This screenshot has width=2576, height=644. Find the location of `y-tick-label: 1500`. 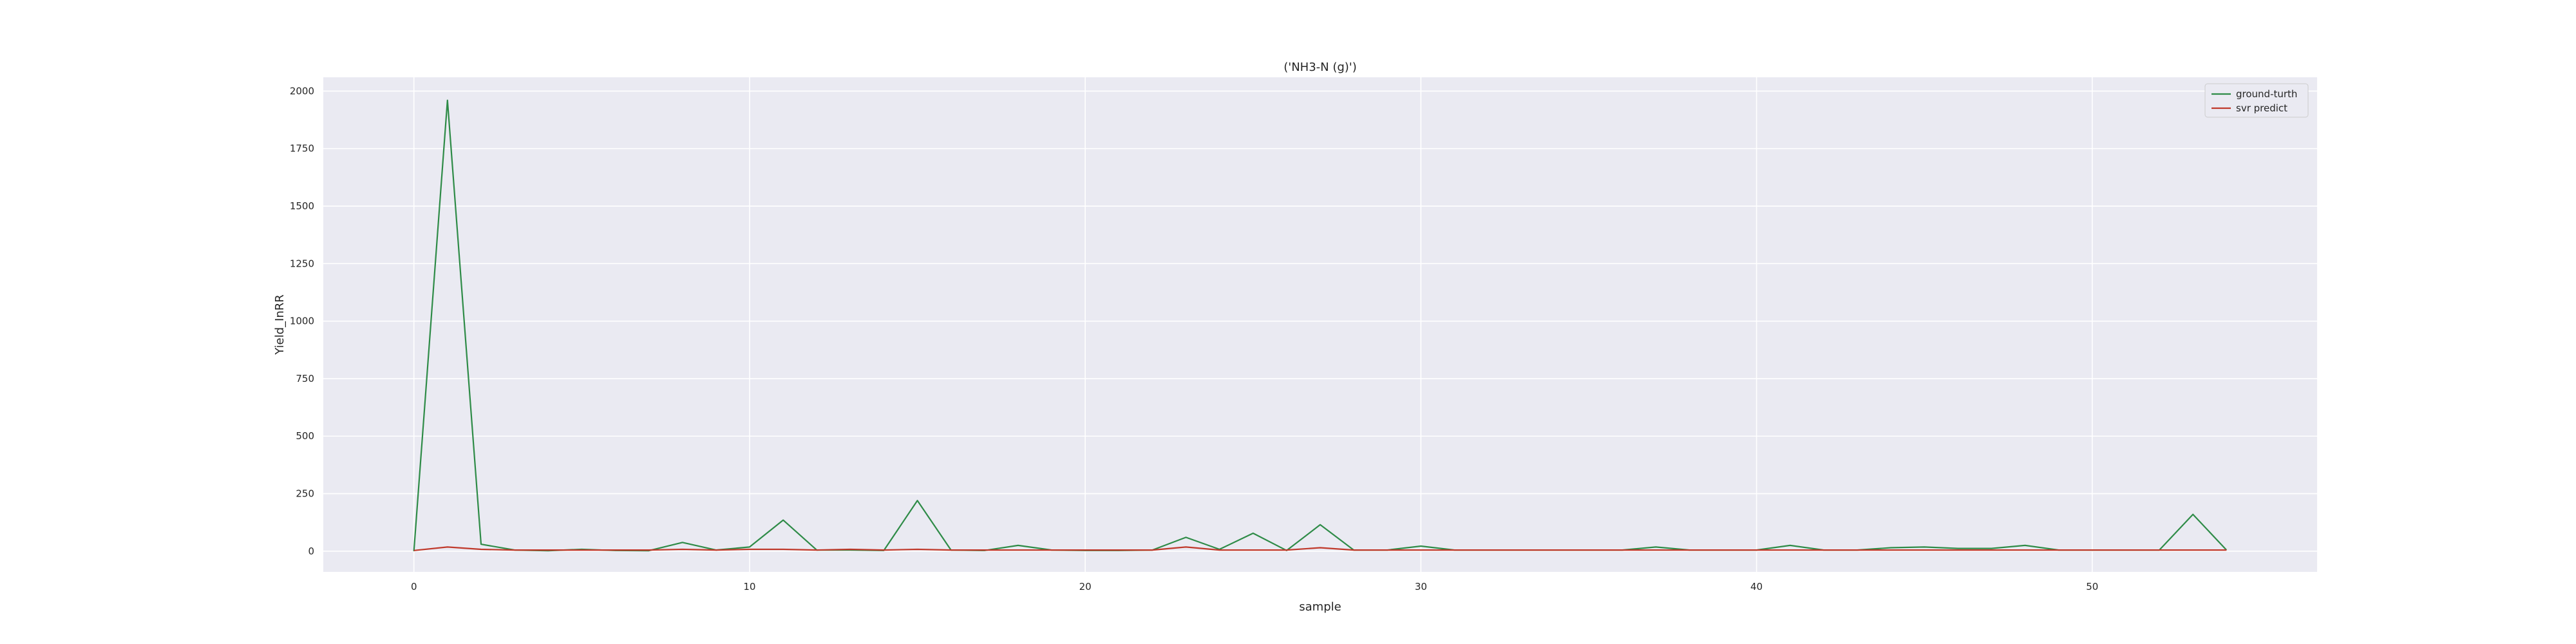

y-tick-label: 1500 is located at coordinates (302, 206).